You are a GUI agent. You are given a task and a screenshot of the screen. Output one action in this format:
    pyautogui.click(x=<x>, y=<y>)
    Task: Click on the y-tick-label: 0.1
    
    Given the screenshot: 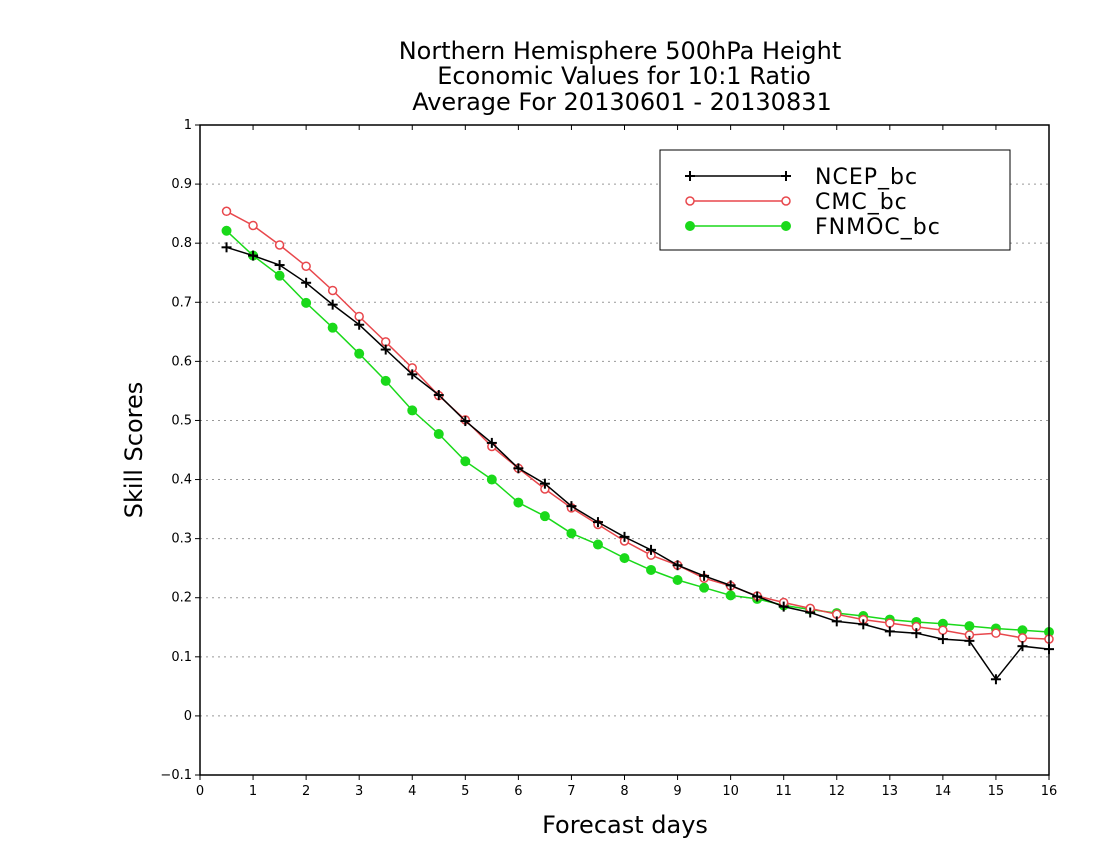 What is the action you would take?
    pyautogui.click(x=181, y=657)
    